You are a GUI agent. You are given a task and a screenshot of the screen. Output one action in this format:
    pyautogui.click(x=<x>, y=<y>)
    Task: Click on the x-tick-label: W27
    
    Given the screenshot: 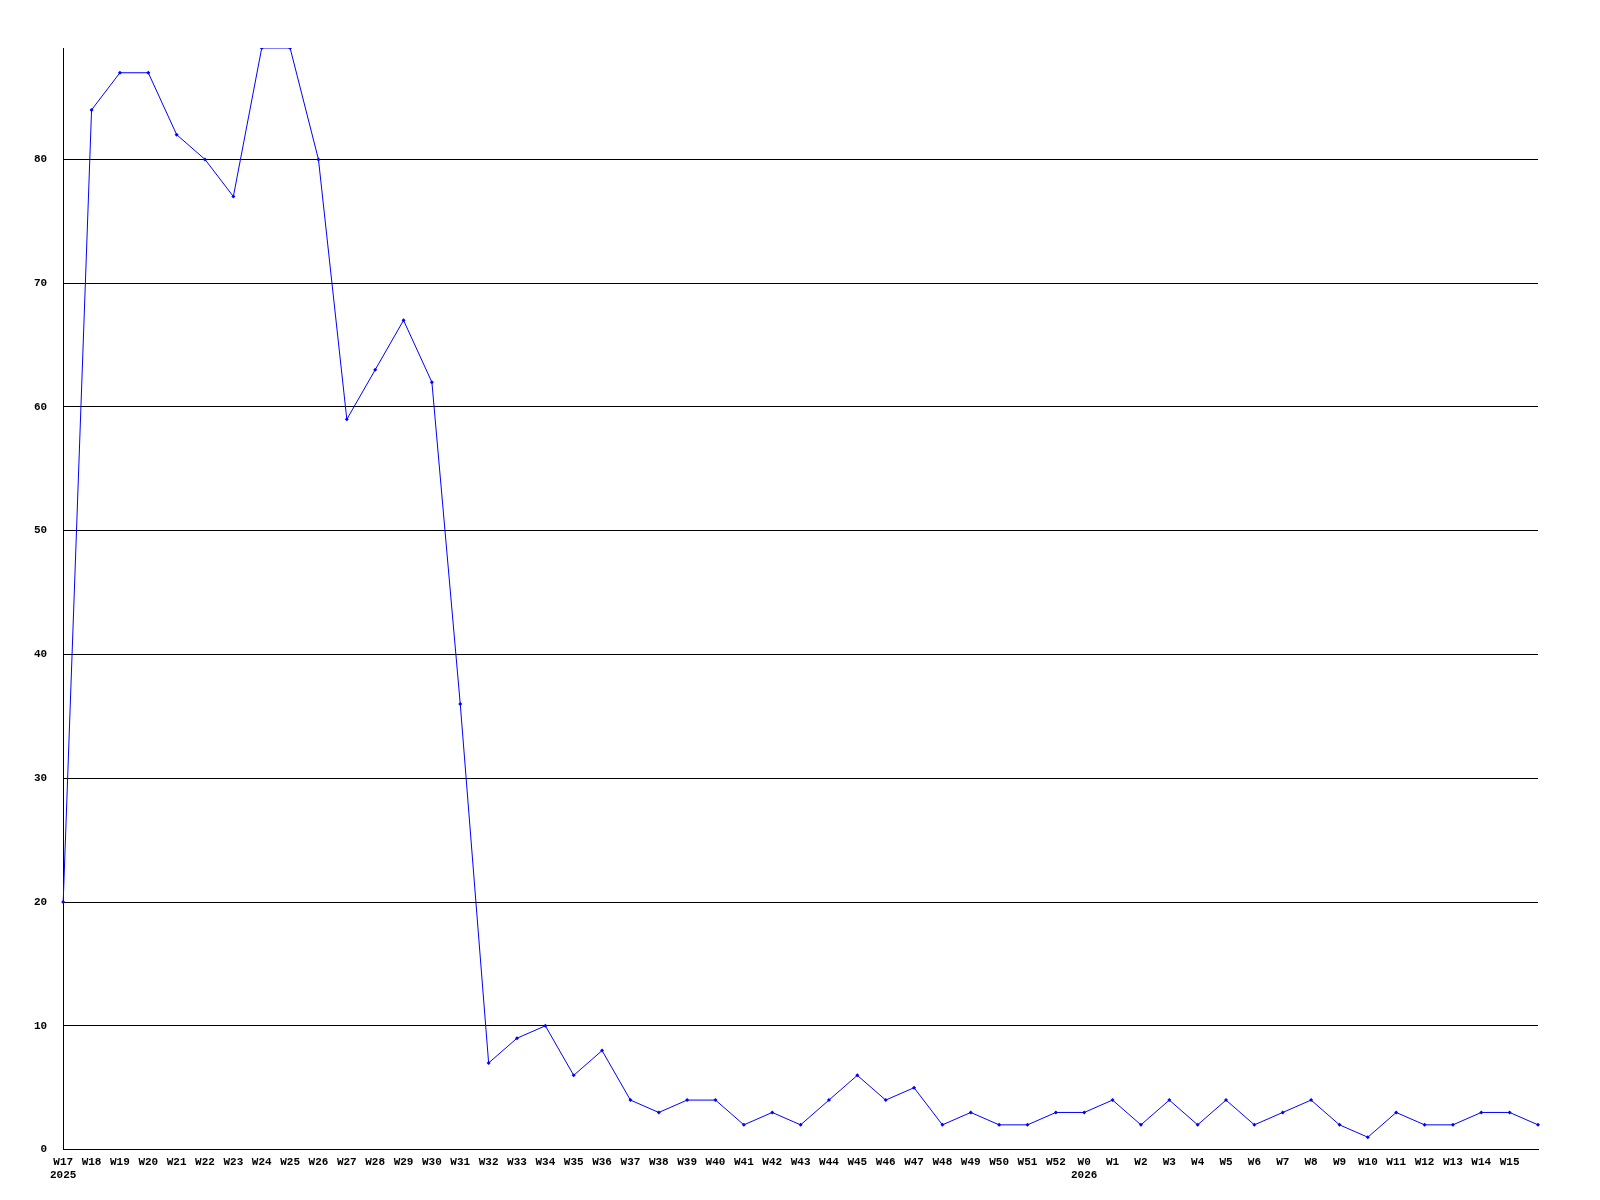 What is the action you would take?
    pyautogui.click(x=346, y=1161)
    